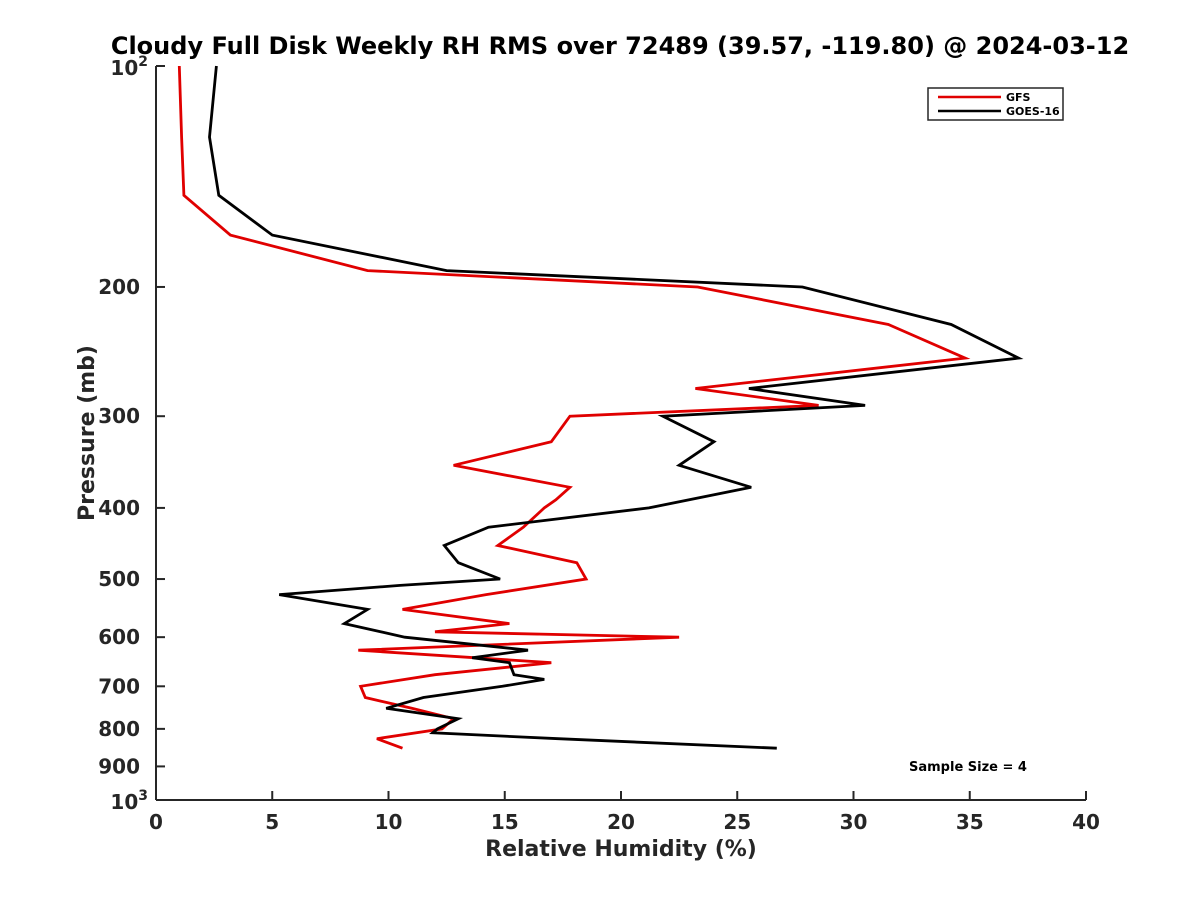 The image size is (1200, 900). What do you see at coordinates (1033, 111) in the screenshot?
I see `legend-label-goes-16: GOES-16` at bounding box center [1033, 111].